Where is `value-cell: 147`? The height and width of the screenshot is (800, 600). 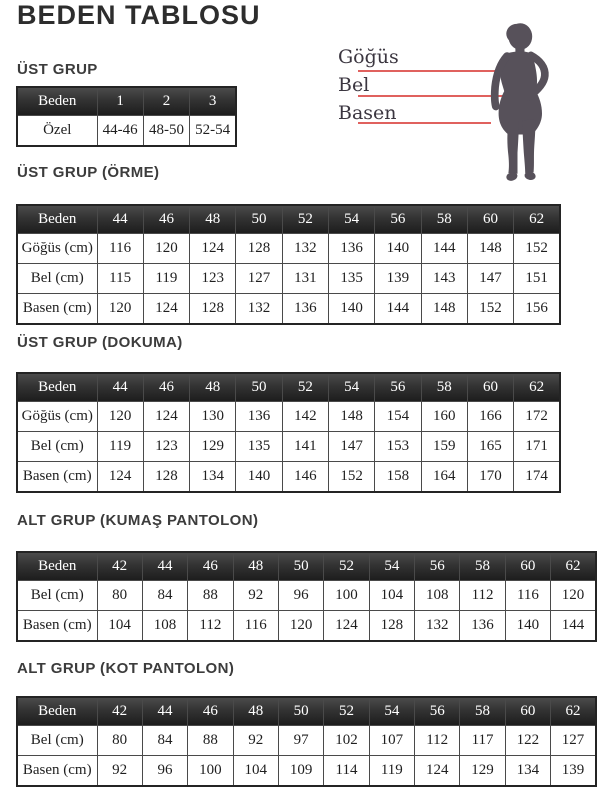
value-cell: 147 is located at coordinates (490, 278).